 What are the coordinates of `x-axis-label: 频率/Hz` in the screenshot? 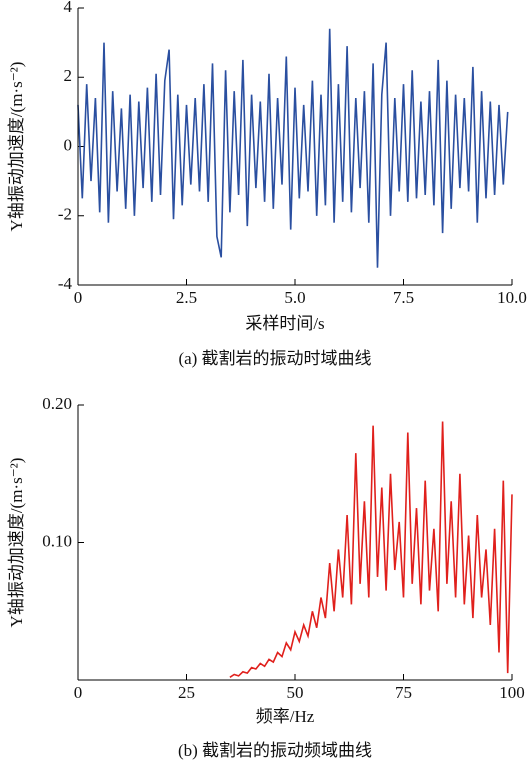 It's located at (285, 716).